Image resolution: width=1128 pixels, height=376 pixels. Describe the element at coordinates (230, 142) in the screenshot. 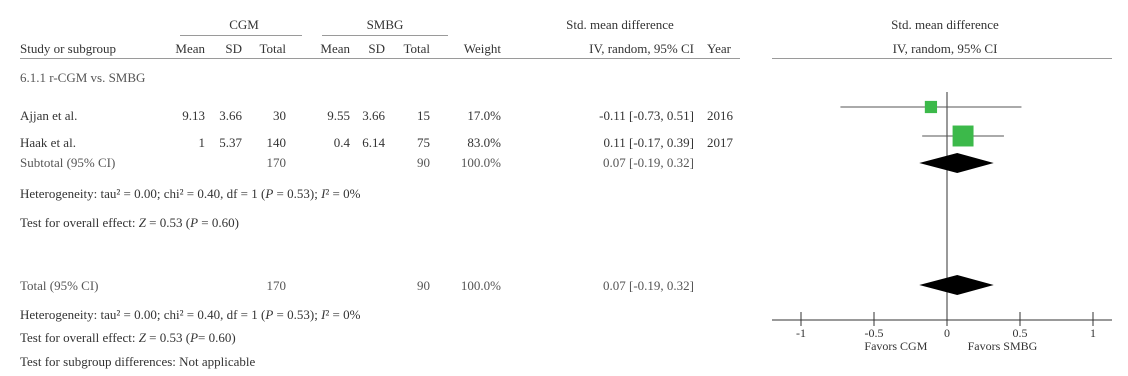

I see `study-sd-cgm: 5.37` at that location.